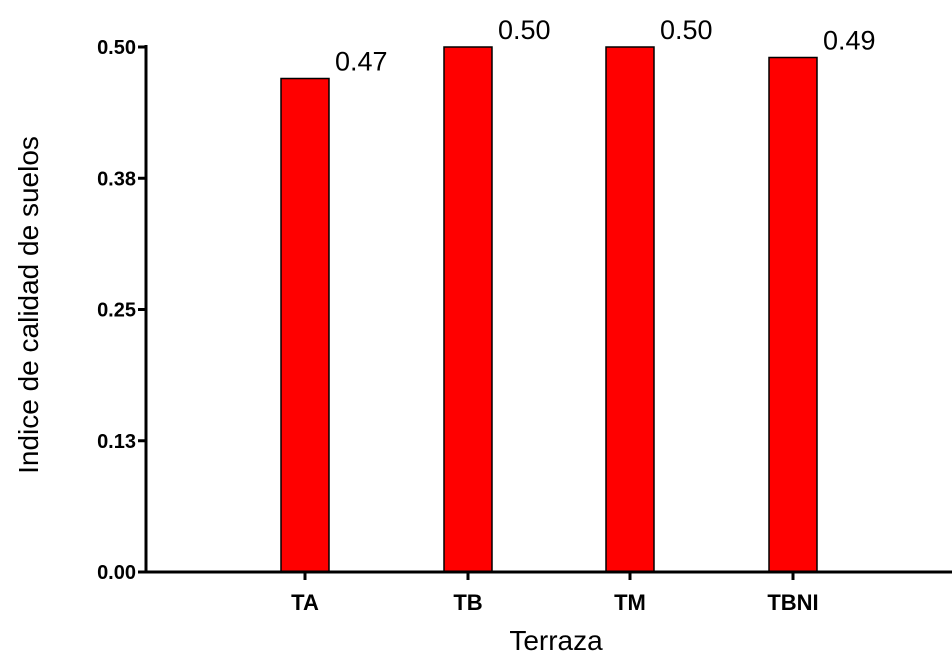 The image size is (952, 659). What do you see at coordinates (555, 593) in the screenshot?
I see `x-axis-ticks: TA TB TM TBNI` at bounding box center [555, 593].